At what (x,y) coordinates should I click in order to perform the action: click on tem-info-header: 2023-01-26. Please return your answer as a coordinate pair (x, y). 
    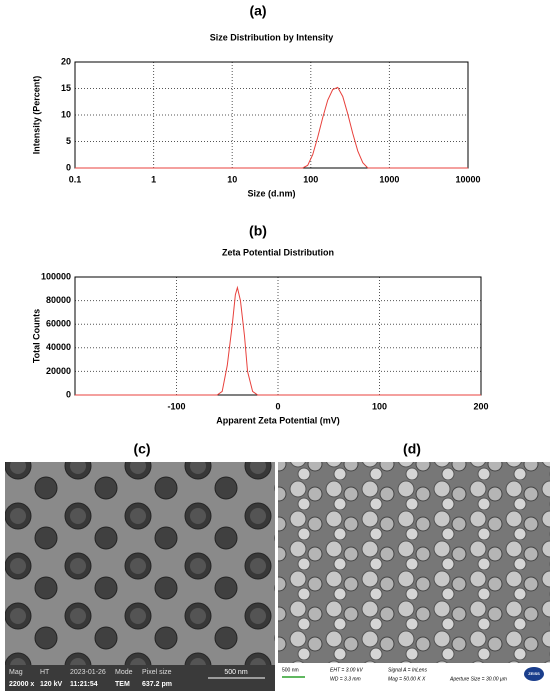
    Looking at the image, I should click on (88, 672).